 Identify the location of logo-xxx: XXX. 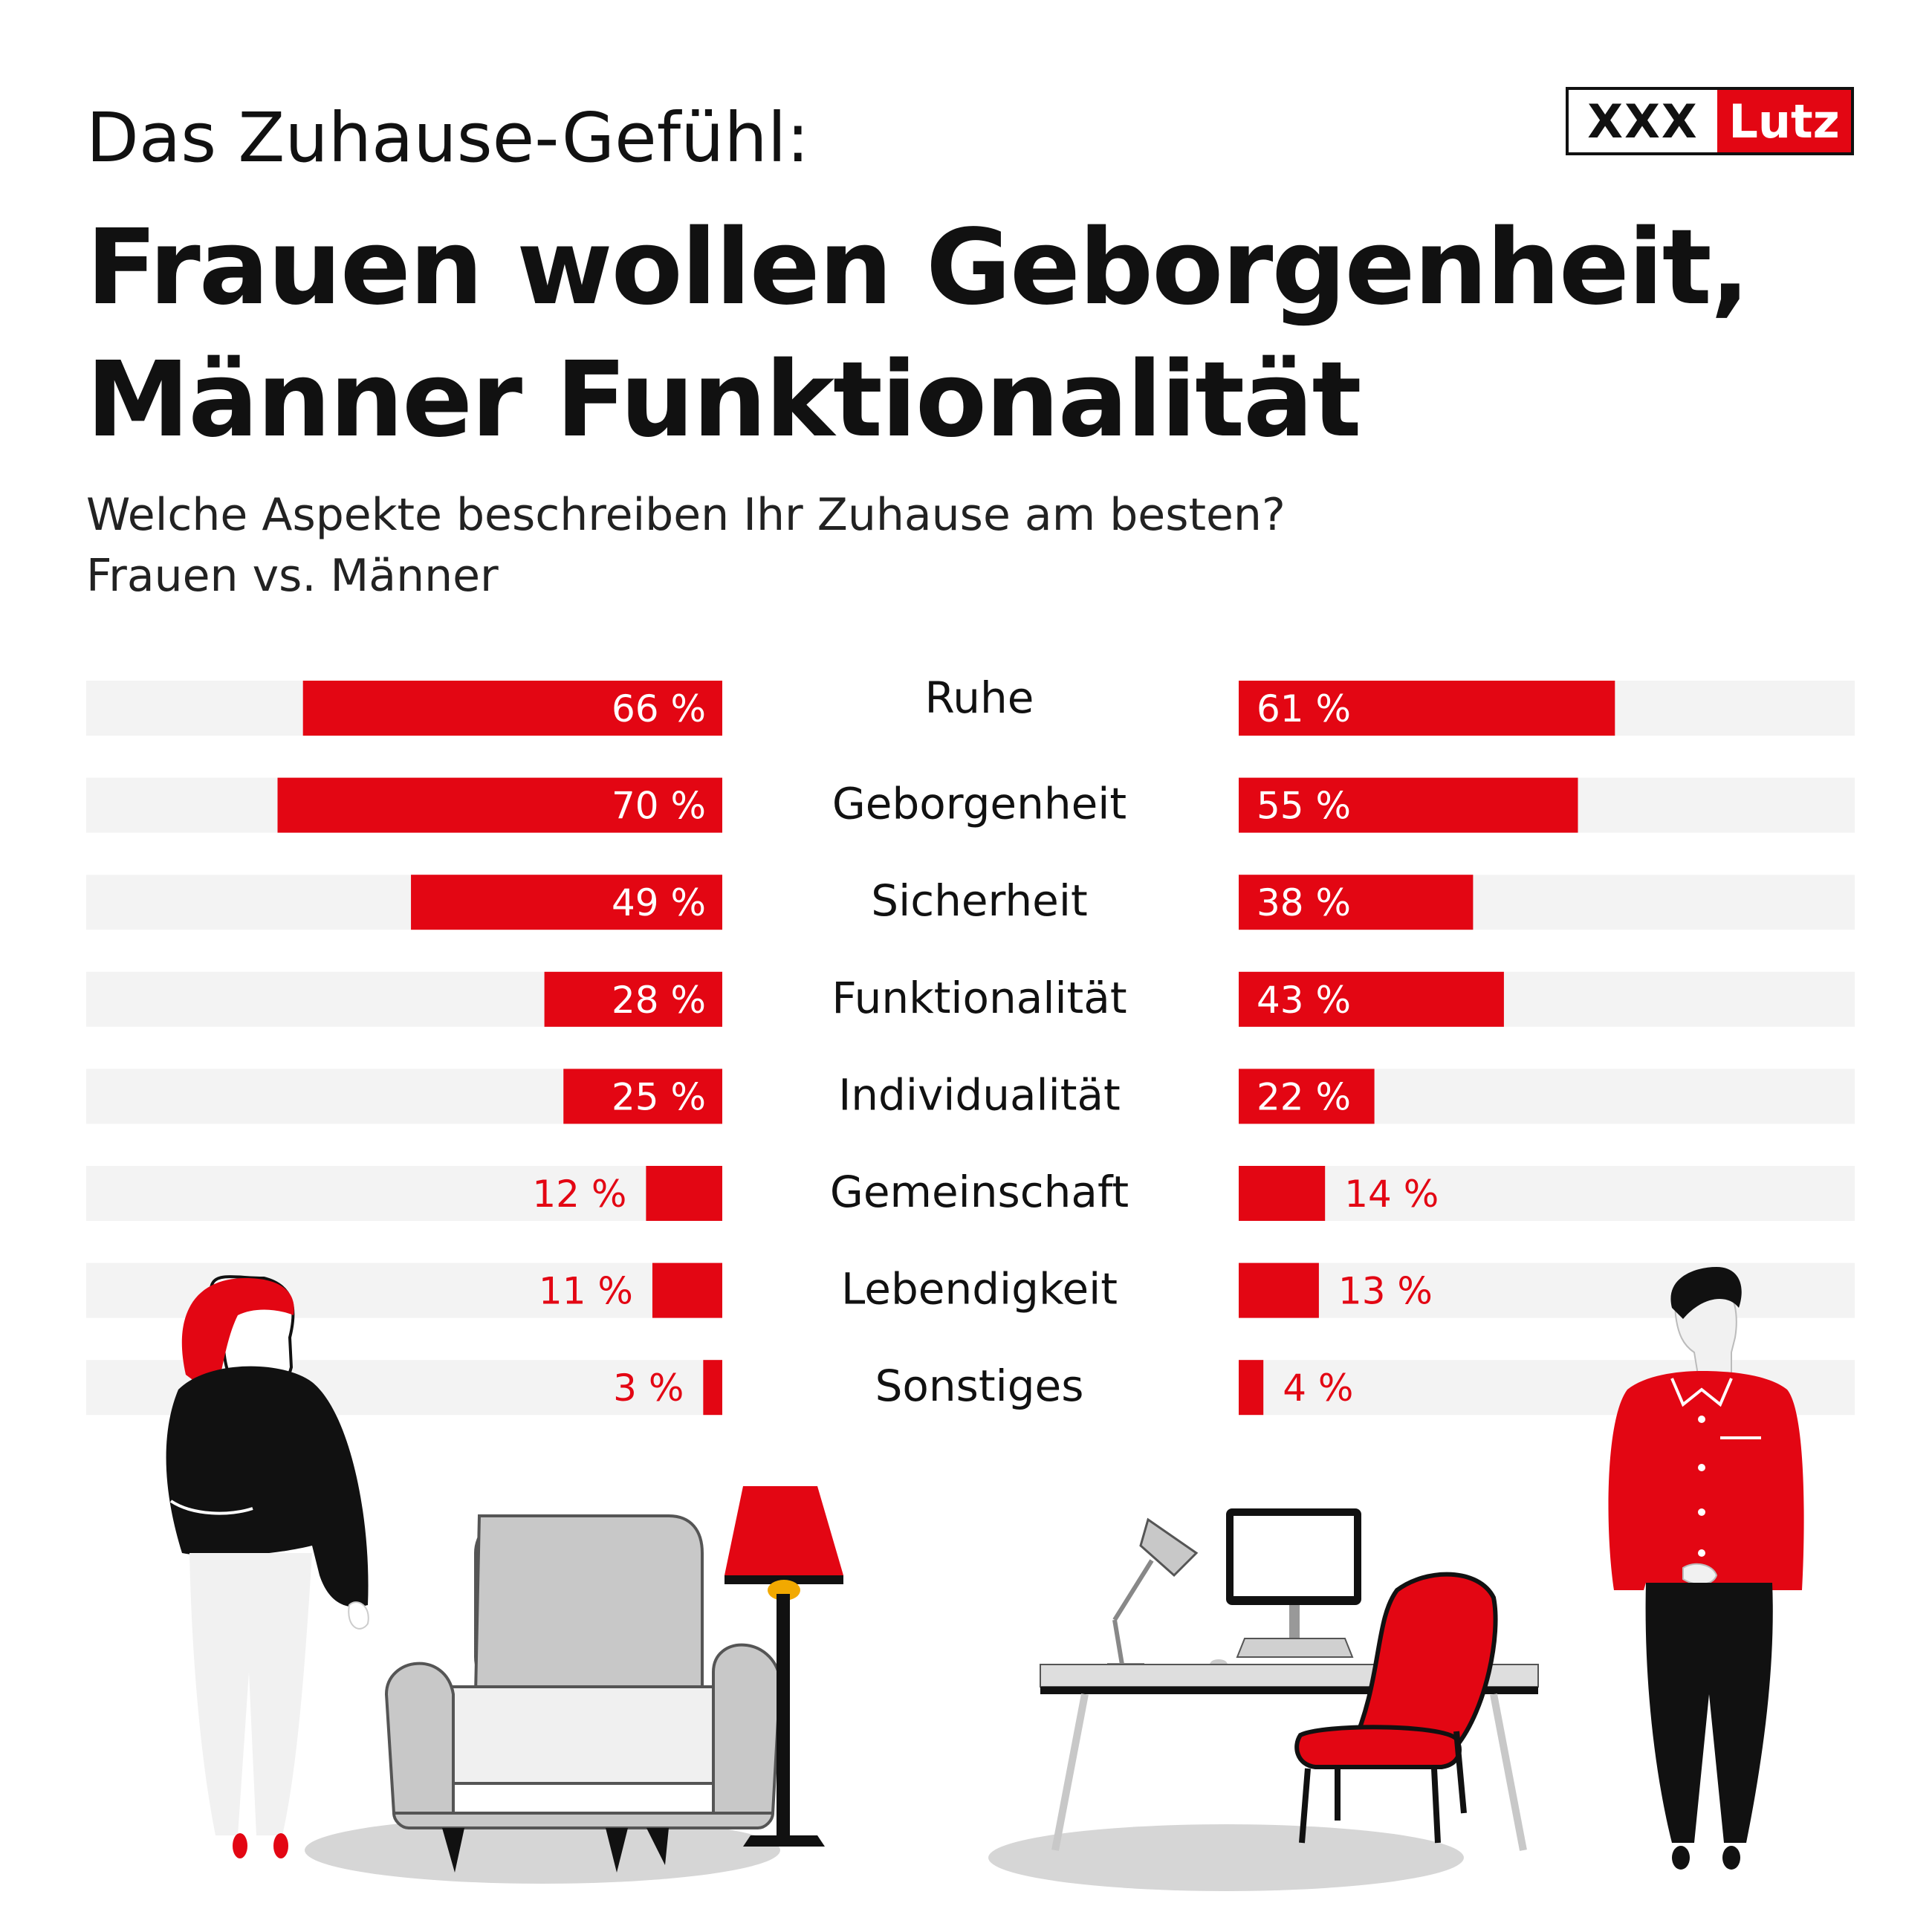
(1643, 121).